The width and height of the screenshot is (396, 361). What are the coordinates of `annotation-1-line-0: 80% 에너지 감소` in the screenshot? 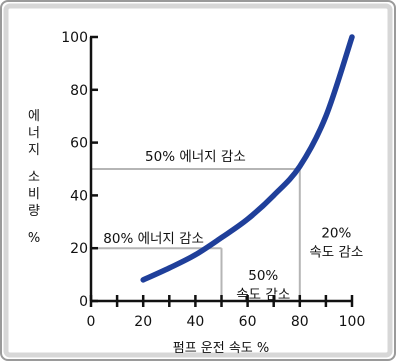 It's located at (153, 239).